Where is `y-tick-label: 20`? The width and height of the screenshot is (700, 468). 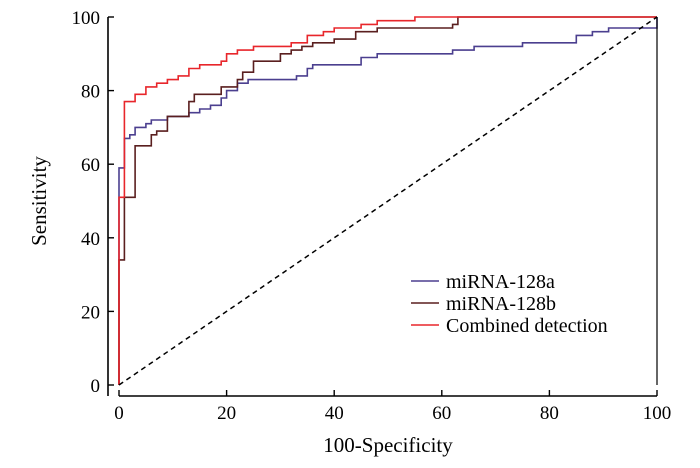
y-tick-label: 20 is located at coordinates (90, 312).